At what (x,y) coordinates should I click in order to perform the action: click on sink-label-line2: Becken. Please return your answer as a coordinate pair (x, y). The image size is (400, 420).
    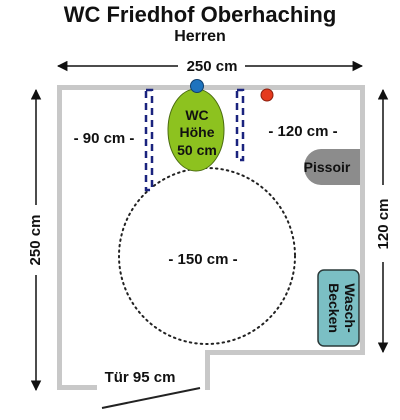
    Looking at the image, I should click on (334, 308).